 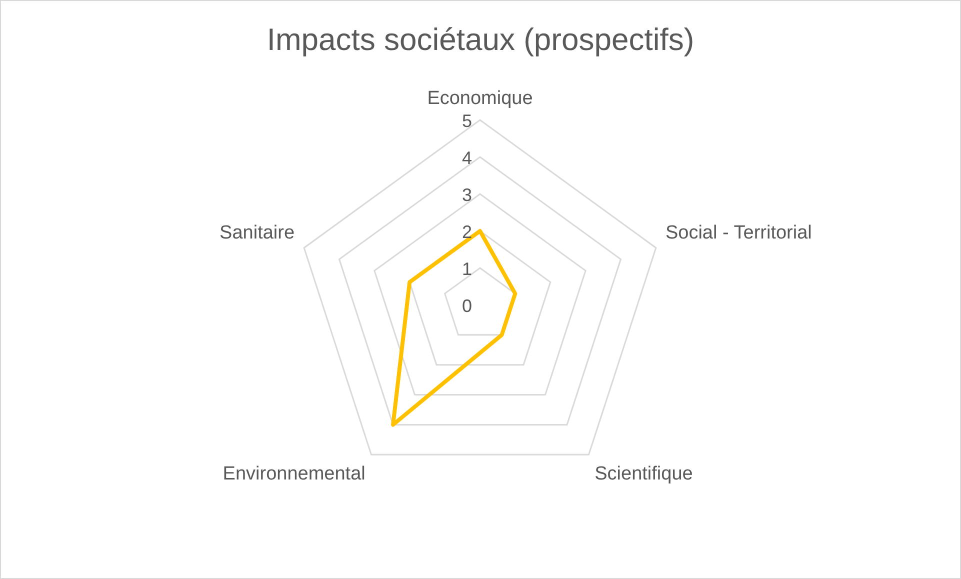 What do you see at coordinates (480, 40) in the screenshot?
I see `chart-title: Impacts sociétaux (prospectifs)` at bounding box center [480, 40].